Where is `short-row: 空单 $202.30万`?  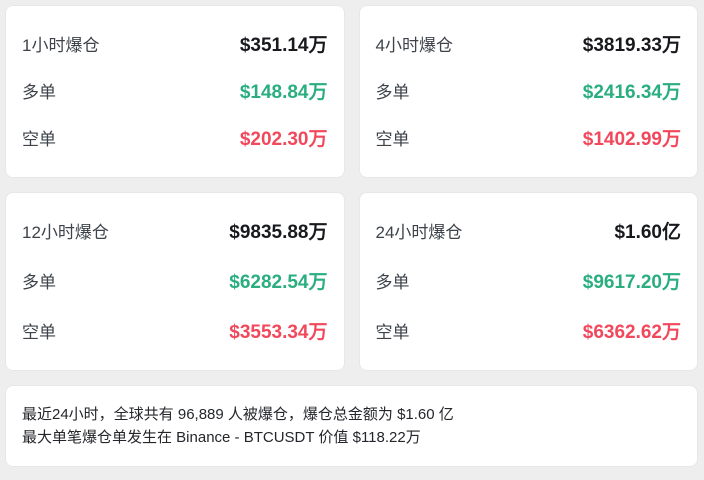 short-row: 空单 $202.30万 is located at coordinates (175, 137).